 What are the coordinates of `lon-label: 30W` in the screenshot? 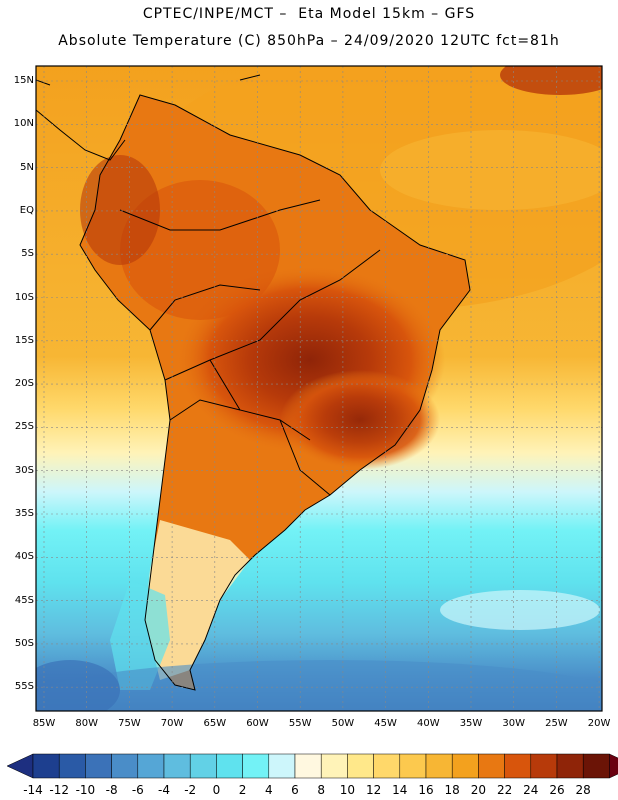 It's located at (513, 723).